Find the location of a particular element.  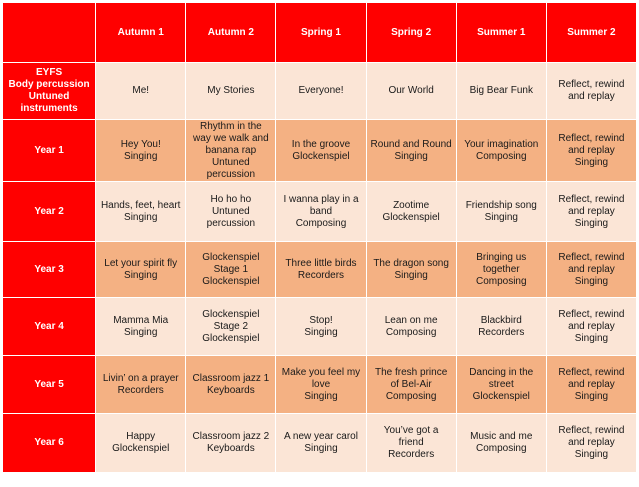

table-cell: Zootime Glockenspiel is located at coordinates (411, 211).